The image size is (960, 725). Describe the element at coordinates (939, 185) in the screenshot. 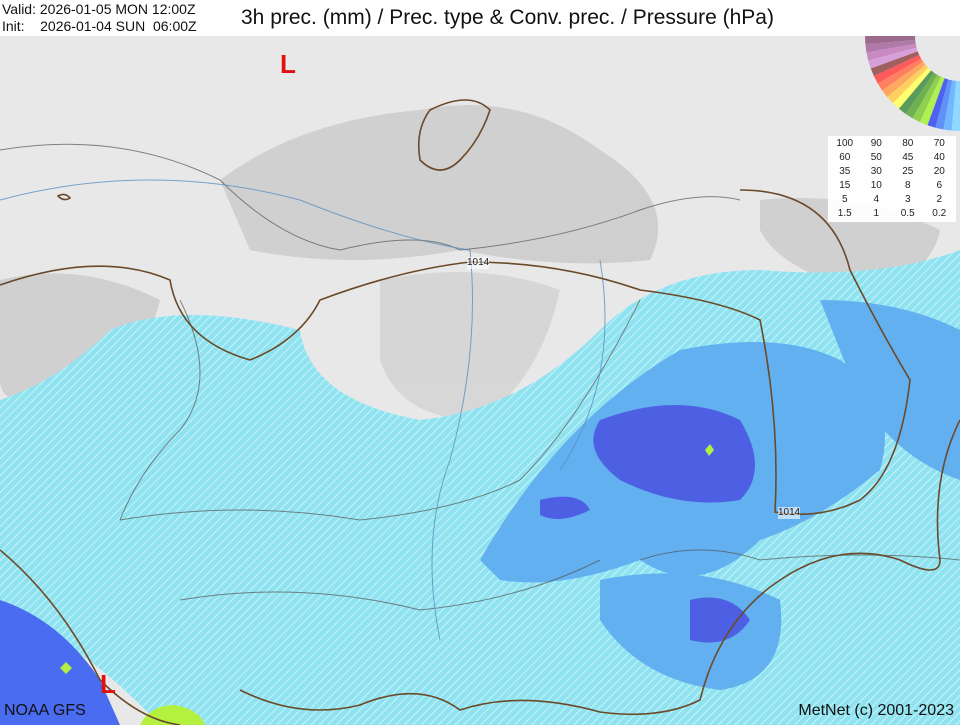

I see `legend-value: 6` at that location.